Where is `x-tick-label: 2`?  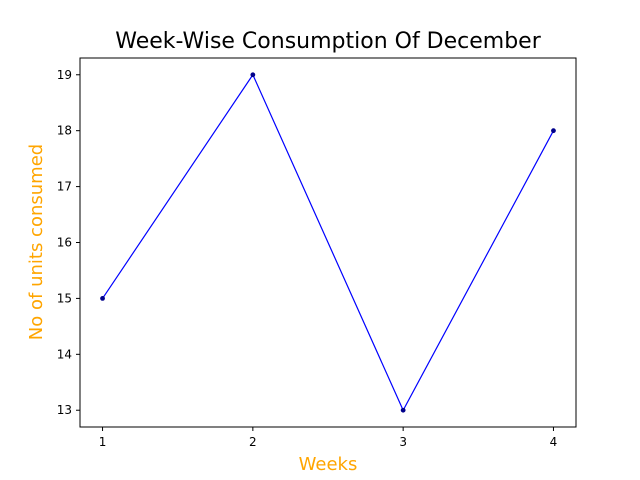
x-tick-label: 2 is located at coordinates (253, 442).